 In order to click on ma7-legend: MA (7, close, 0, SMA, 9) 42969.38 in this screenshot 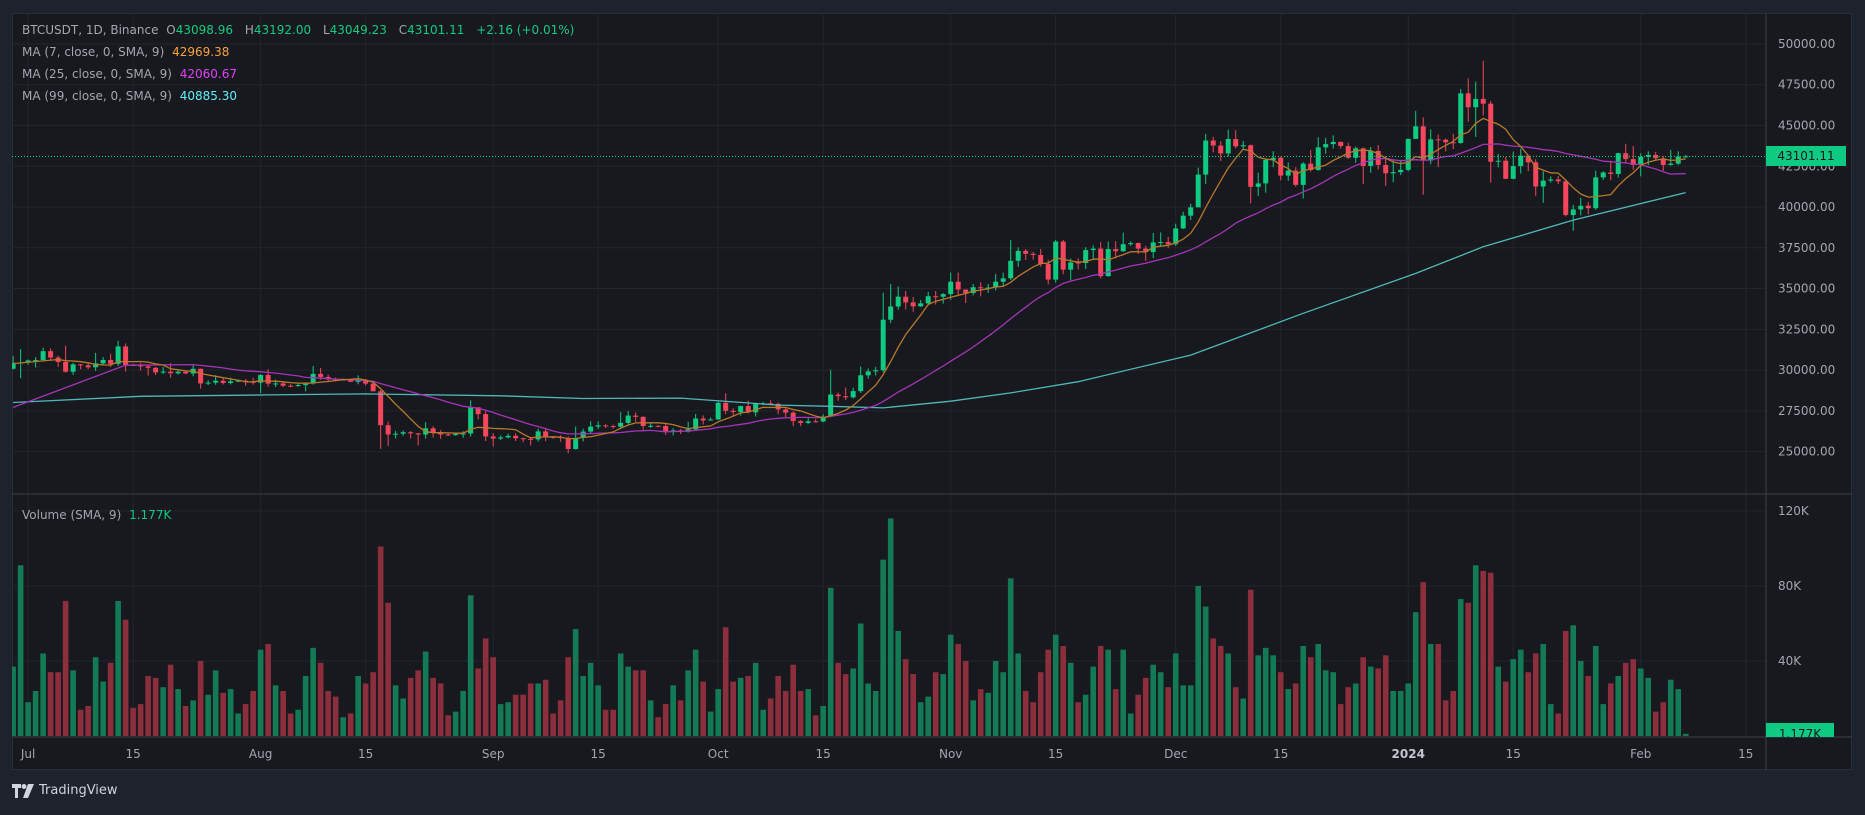, I will do `click(127, 52)`.